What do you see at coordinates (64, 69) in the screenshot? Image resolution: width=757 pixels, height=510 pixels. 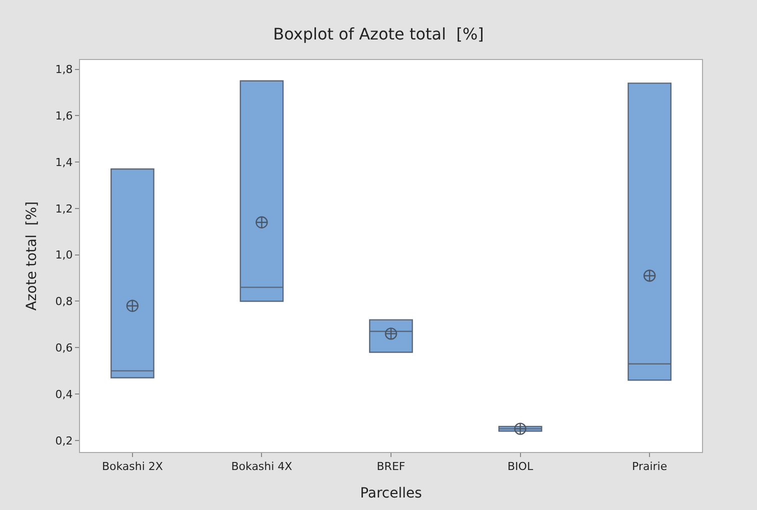 I see `y-tick-label: 1,8` at bounding box center [64, 69].